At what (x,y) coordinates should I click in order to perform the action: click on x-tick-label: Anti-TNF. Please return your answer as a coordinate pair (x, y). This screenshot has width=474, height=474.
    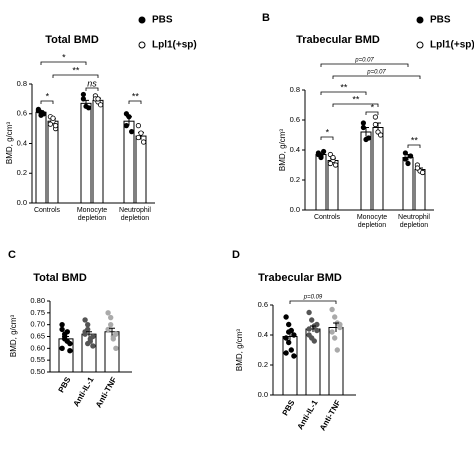
    Looking at the image, I should click on (106, 392).